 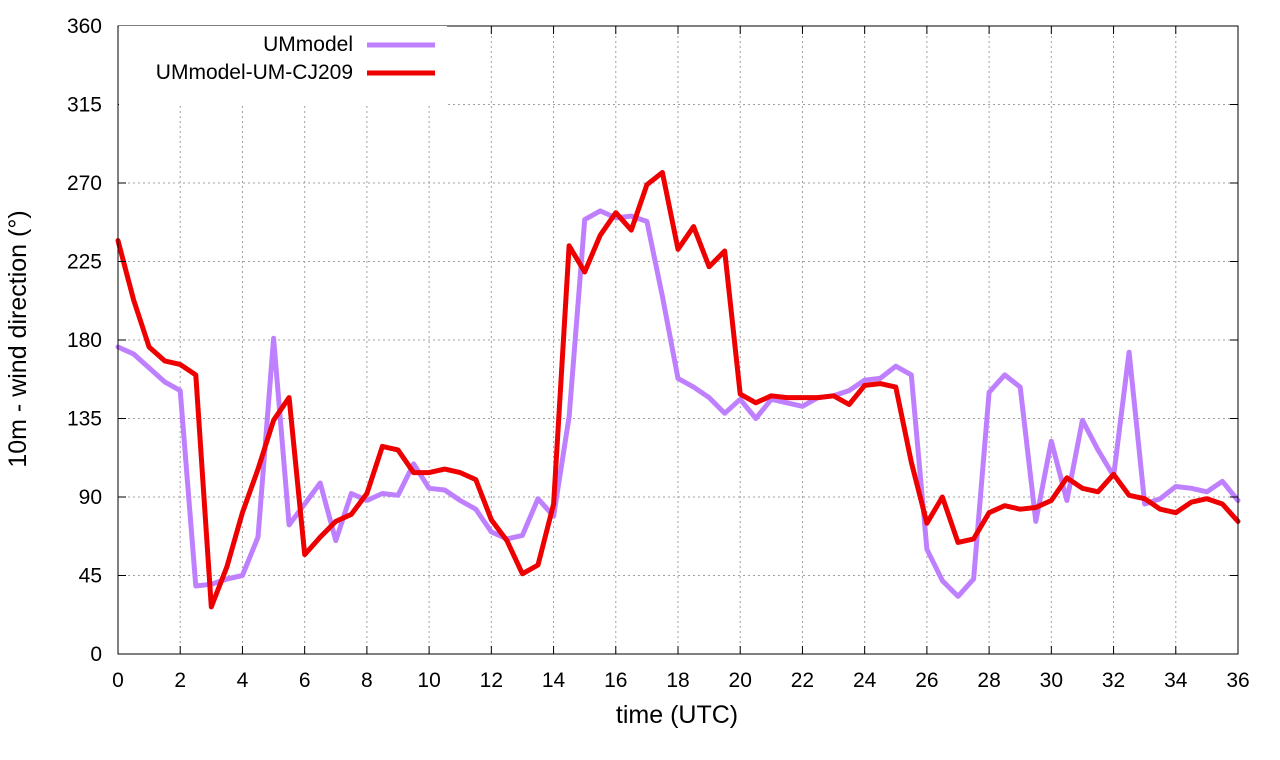 I want to click on legend-label-ummodel-um-cj209: UMmodel-UM-CJ209, so click(x=254, y=72).